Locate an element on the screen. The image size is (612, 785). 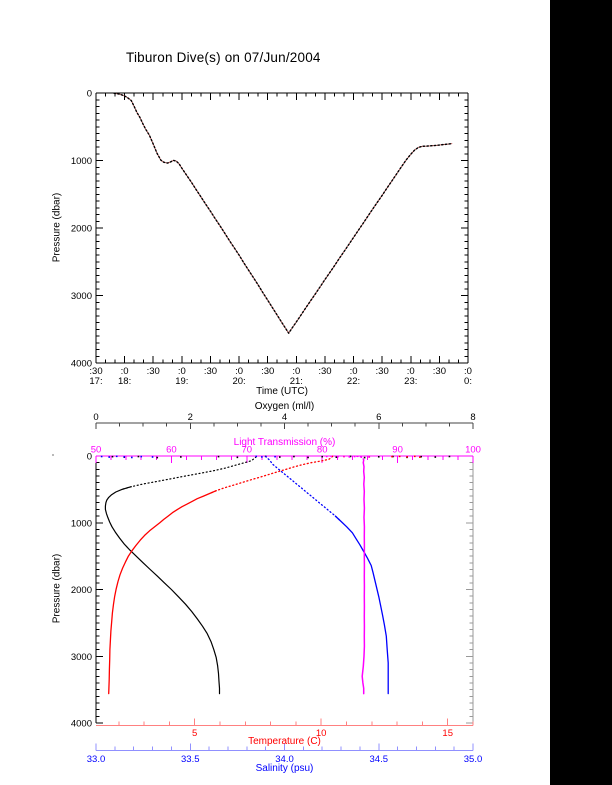
light-transmission-axis-title: Light Transmission (%) is located at coordinates (284, 442).